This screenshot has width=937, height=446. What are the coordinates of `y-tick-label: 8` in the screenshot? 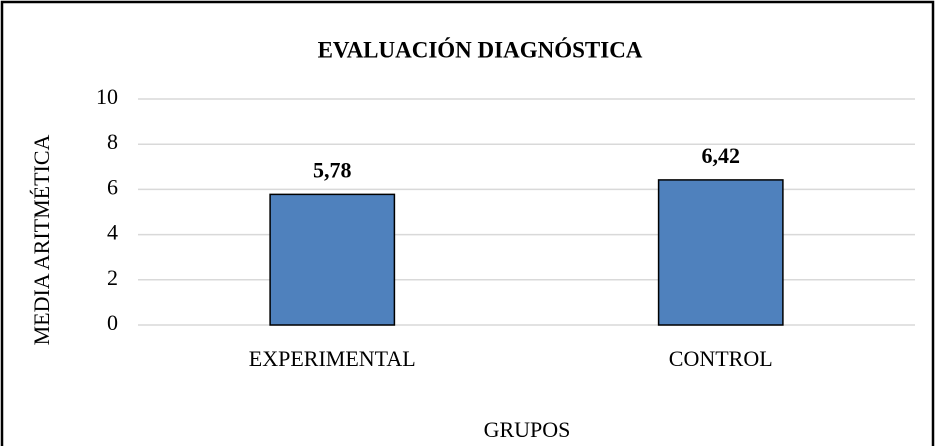 It's located at (112, 141).